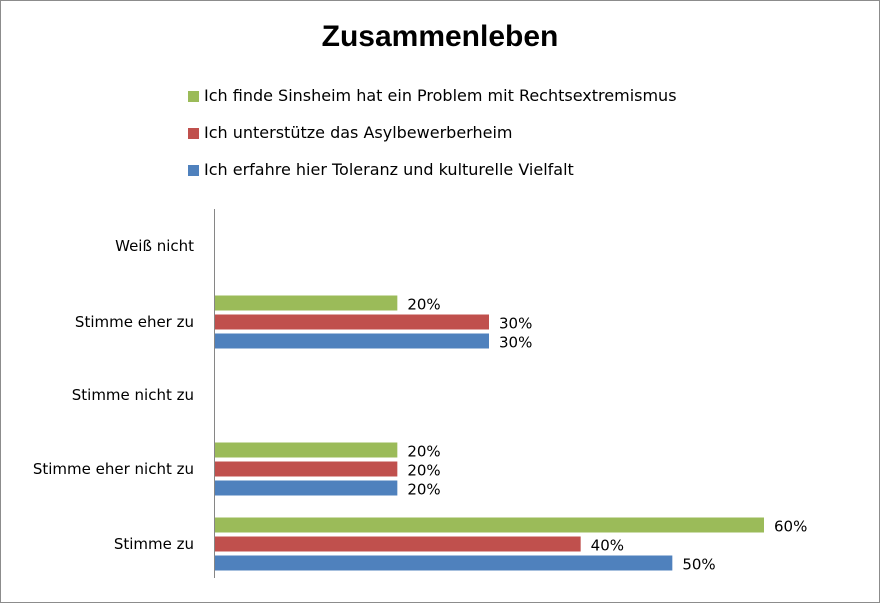 The width and height of the screenshot is (880, 603). I want to click on legend-swatch-red, so click(193, 133).